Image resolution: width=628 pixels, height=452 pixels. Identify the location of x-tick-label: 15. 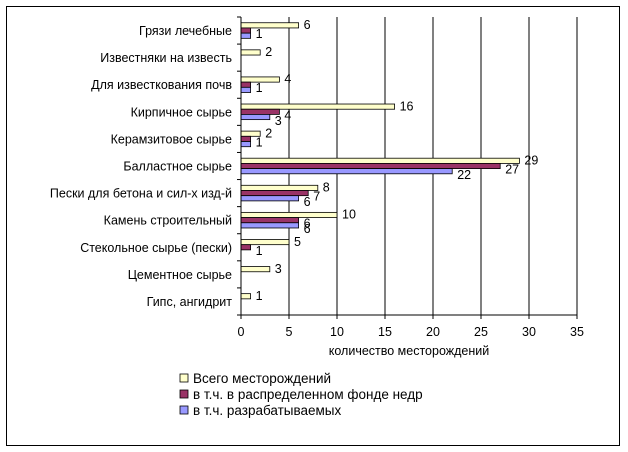
(385, 332).